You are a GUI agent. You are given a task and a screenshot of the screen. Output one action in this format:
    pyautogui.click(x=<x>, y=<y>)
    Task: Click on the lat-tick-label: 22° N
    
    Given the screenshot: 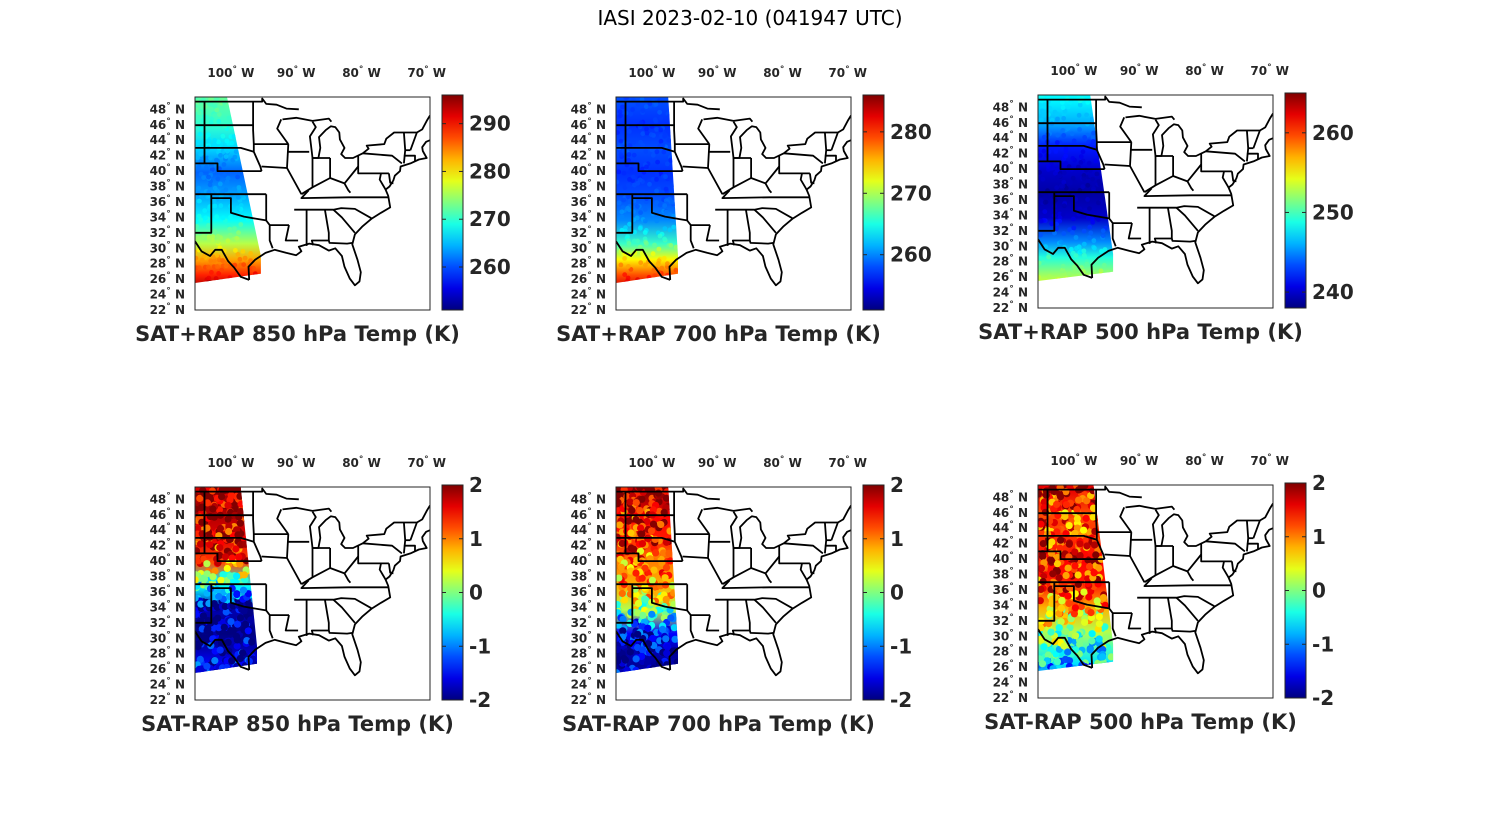 What is the action you would take?
    pyautogui.click(x=588, y=699)
    